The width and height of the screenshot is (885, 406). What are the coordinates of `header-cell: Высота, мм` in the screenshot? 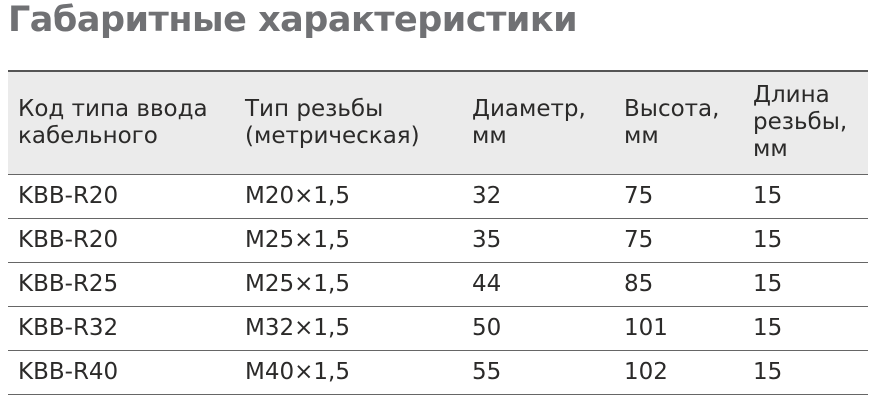 It's located at (678, 122).